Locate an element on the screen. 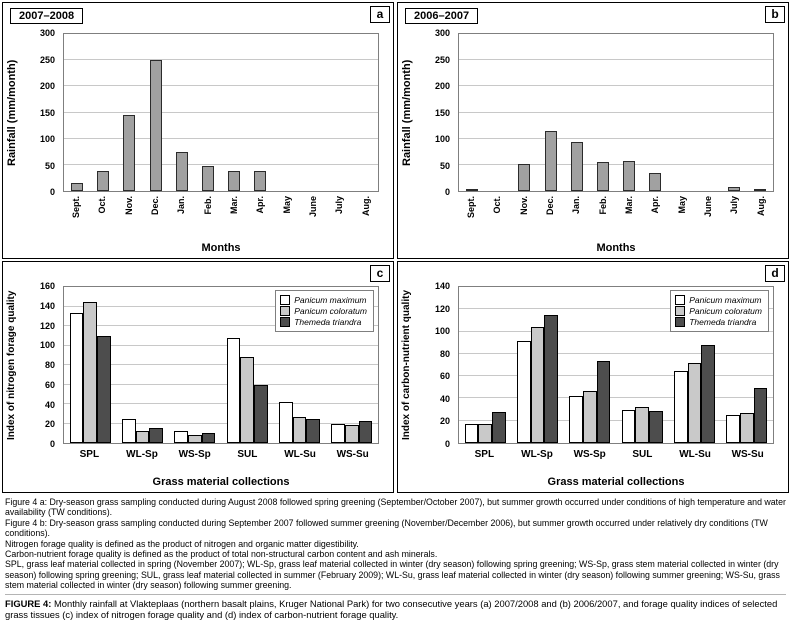 The height and width of the screenshot is (634, 791). bar-group-Aug is located at coordinates (365, 112).